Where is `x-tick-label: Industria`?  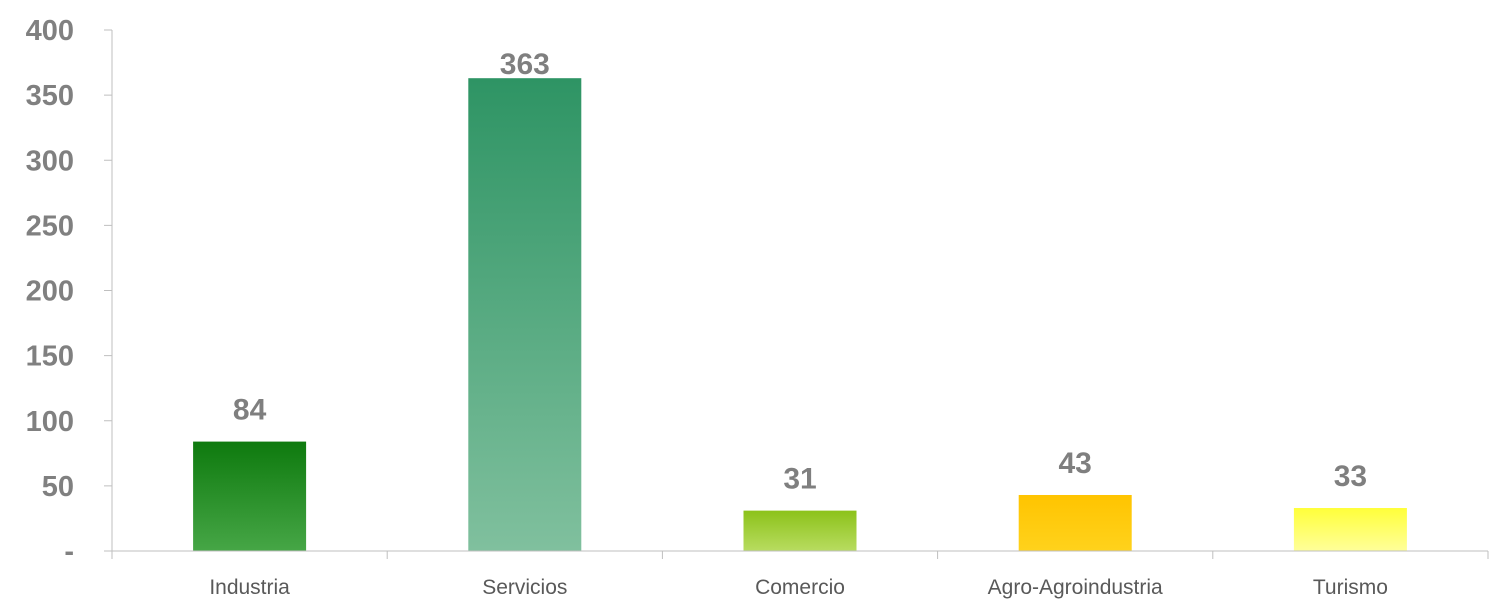 x-tick-label: Industria is located at coordinates (249, 587).